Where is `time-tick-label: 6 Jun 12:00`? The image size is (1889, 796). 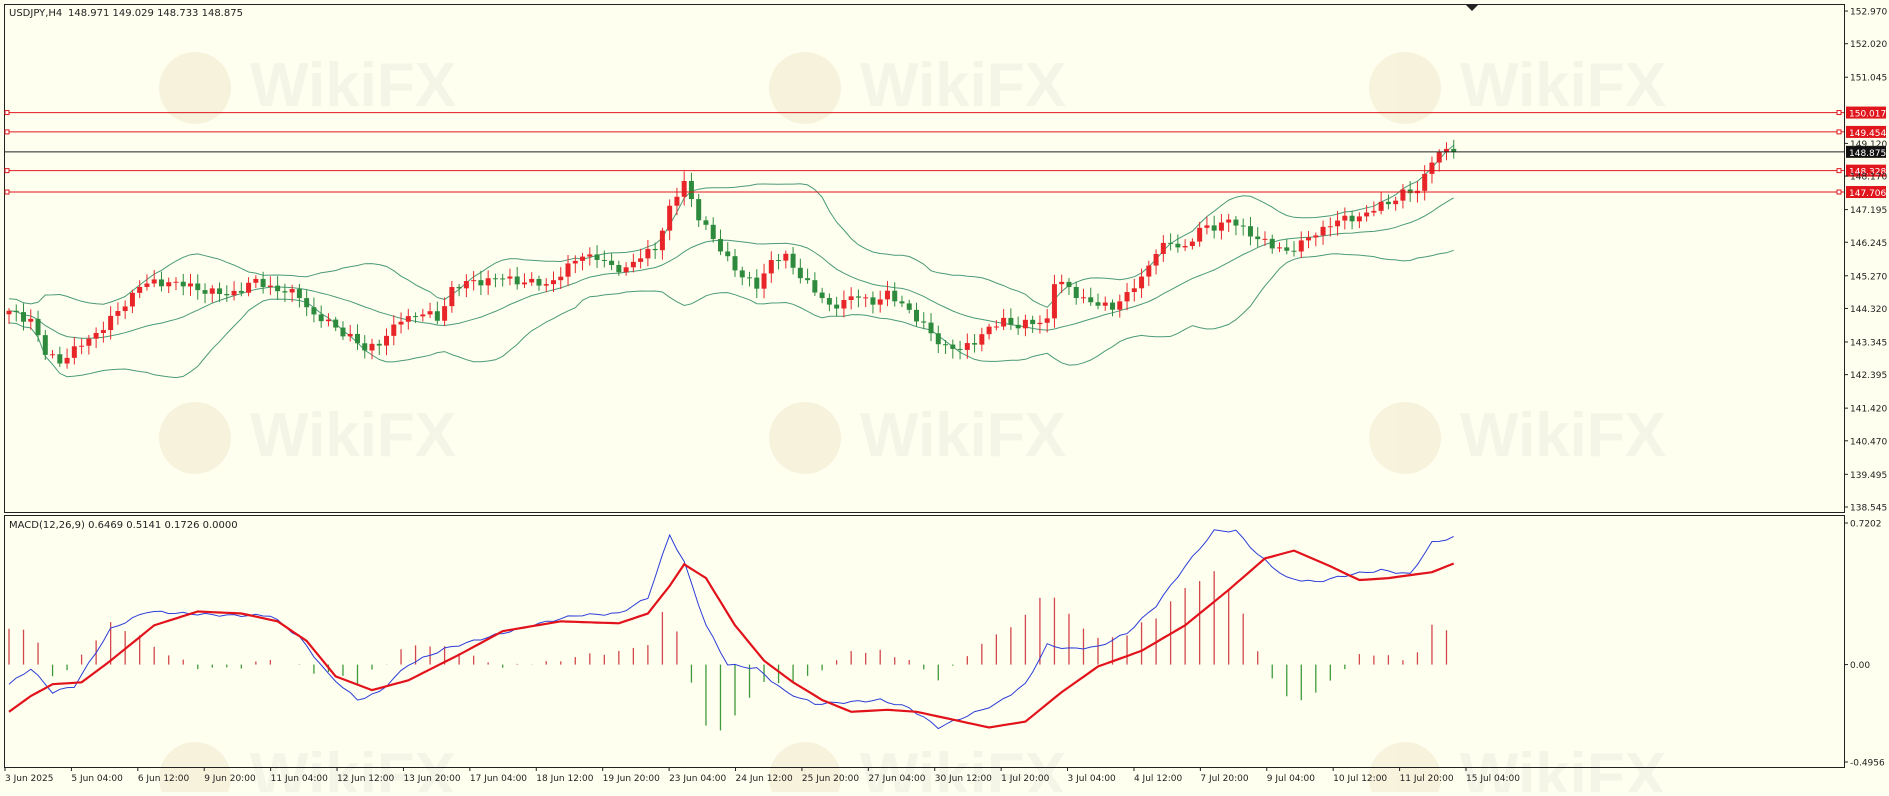
time-tick-label: 6 Jun 12:00 is located at coordinates (164, 779).